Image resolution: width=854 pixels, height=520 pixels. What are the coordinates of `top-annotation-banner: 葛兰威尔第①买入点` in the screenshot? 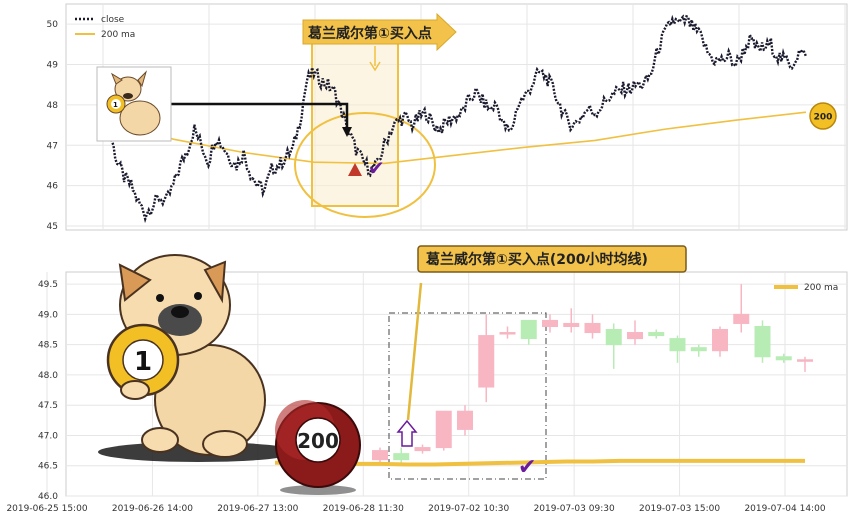 It's located at (379, 32).